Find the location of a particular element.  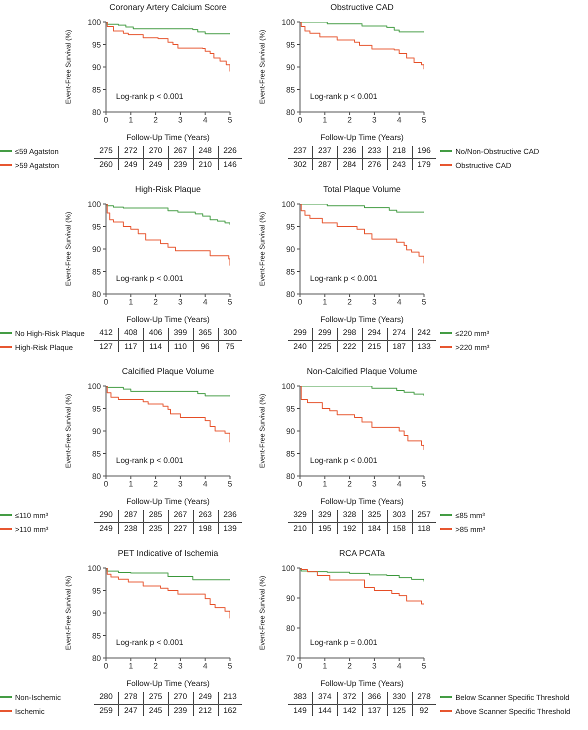

text: 240 is located at coordinates (300, 347).